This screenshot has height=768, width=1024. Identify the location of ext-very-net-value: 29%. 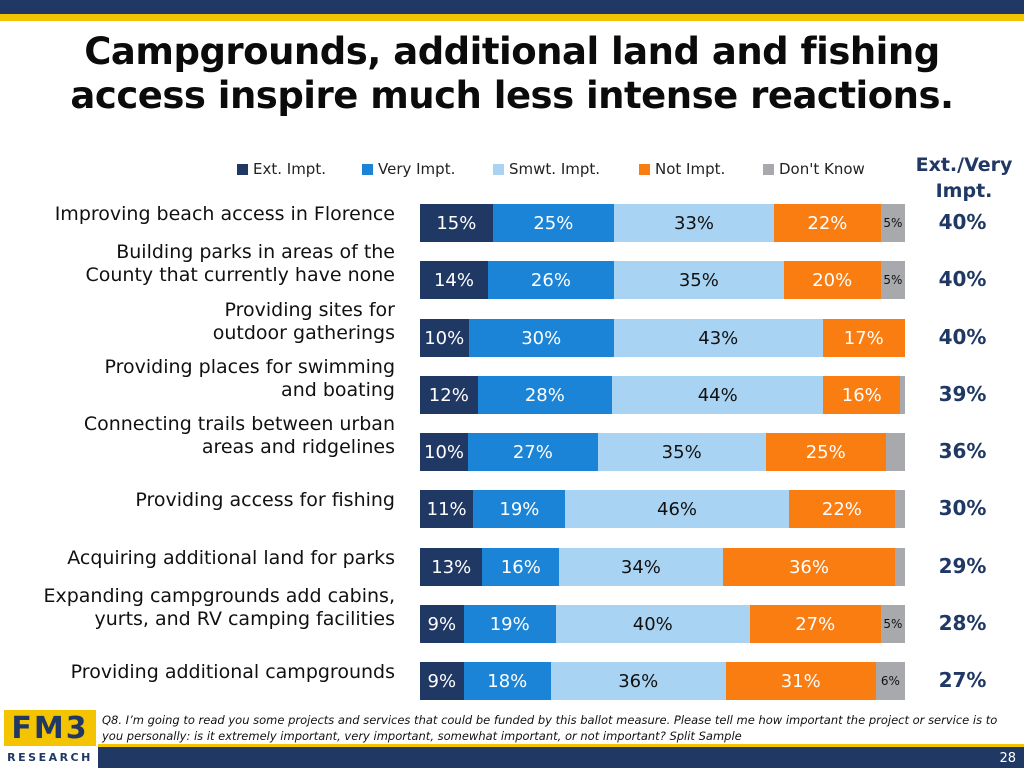
(962, 566).